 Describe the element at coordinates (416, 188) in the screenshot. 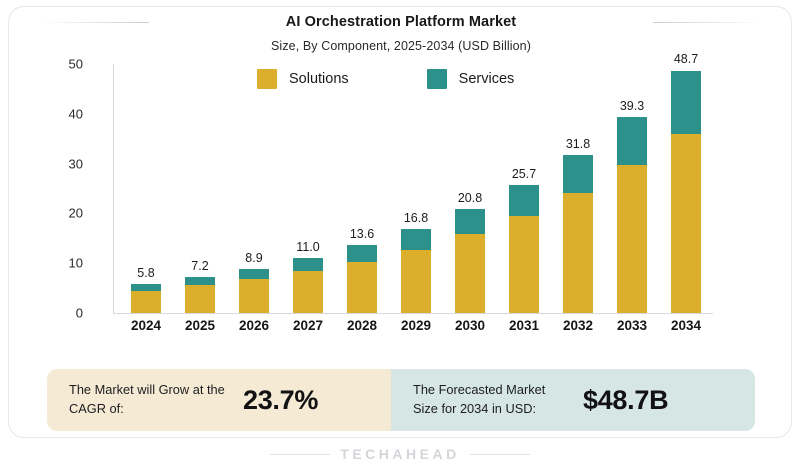

I see `bar-group: 16.8` at that location.